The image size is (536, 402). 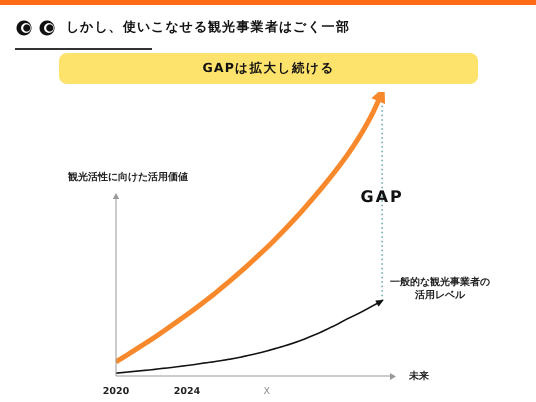 What do you see at coordinates (187, 391) in the screenshot?
I see `x-tick-label: 2024` at bounding box center [187, 391].